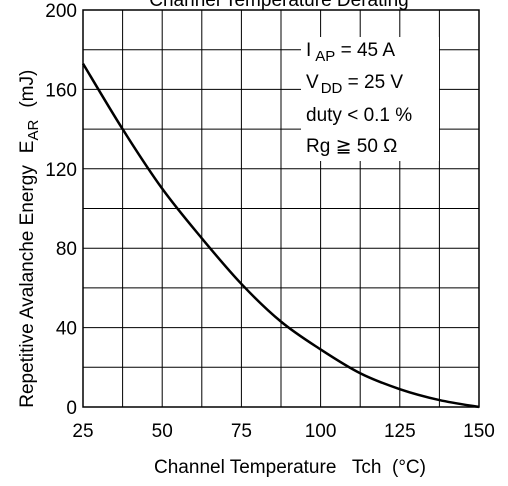 The width and height of the screenshot is (508, 486). I want to click on y-tick-label: 120, so click(61, 170).